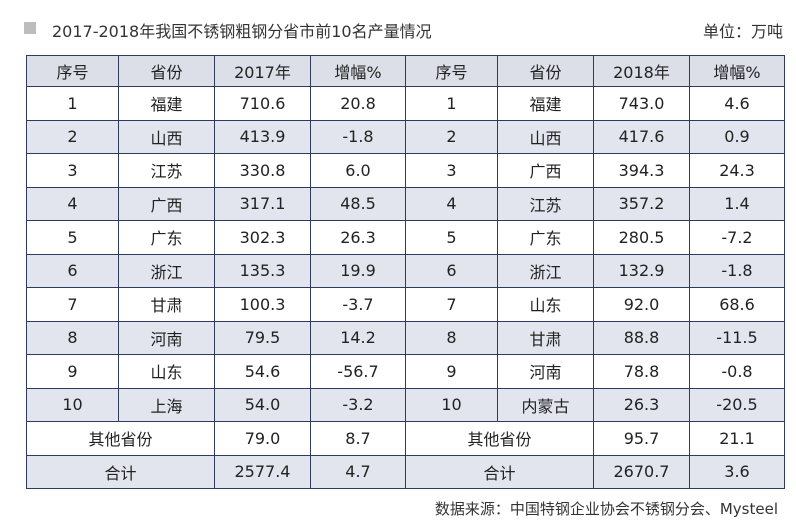 The image size is (796, 528). Describe the element at coordinates (358, 337) in the screenshot. I see `table-cell: 14.2` at that location.